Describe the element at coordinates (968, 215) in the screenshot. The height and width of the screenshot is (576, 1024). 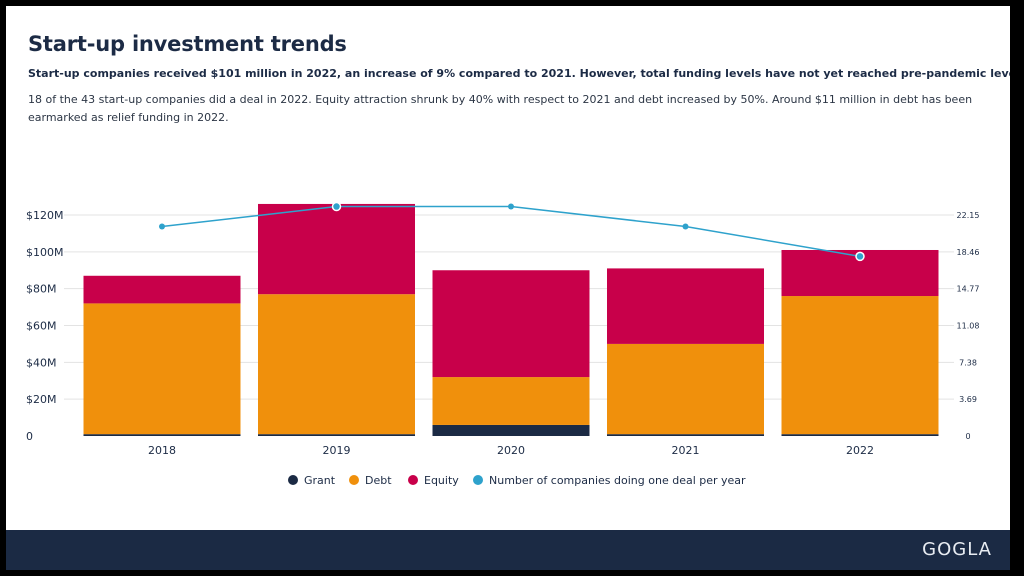
I see `right-tick-label: 22.15` at that location.